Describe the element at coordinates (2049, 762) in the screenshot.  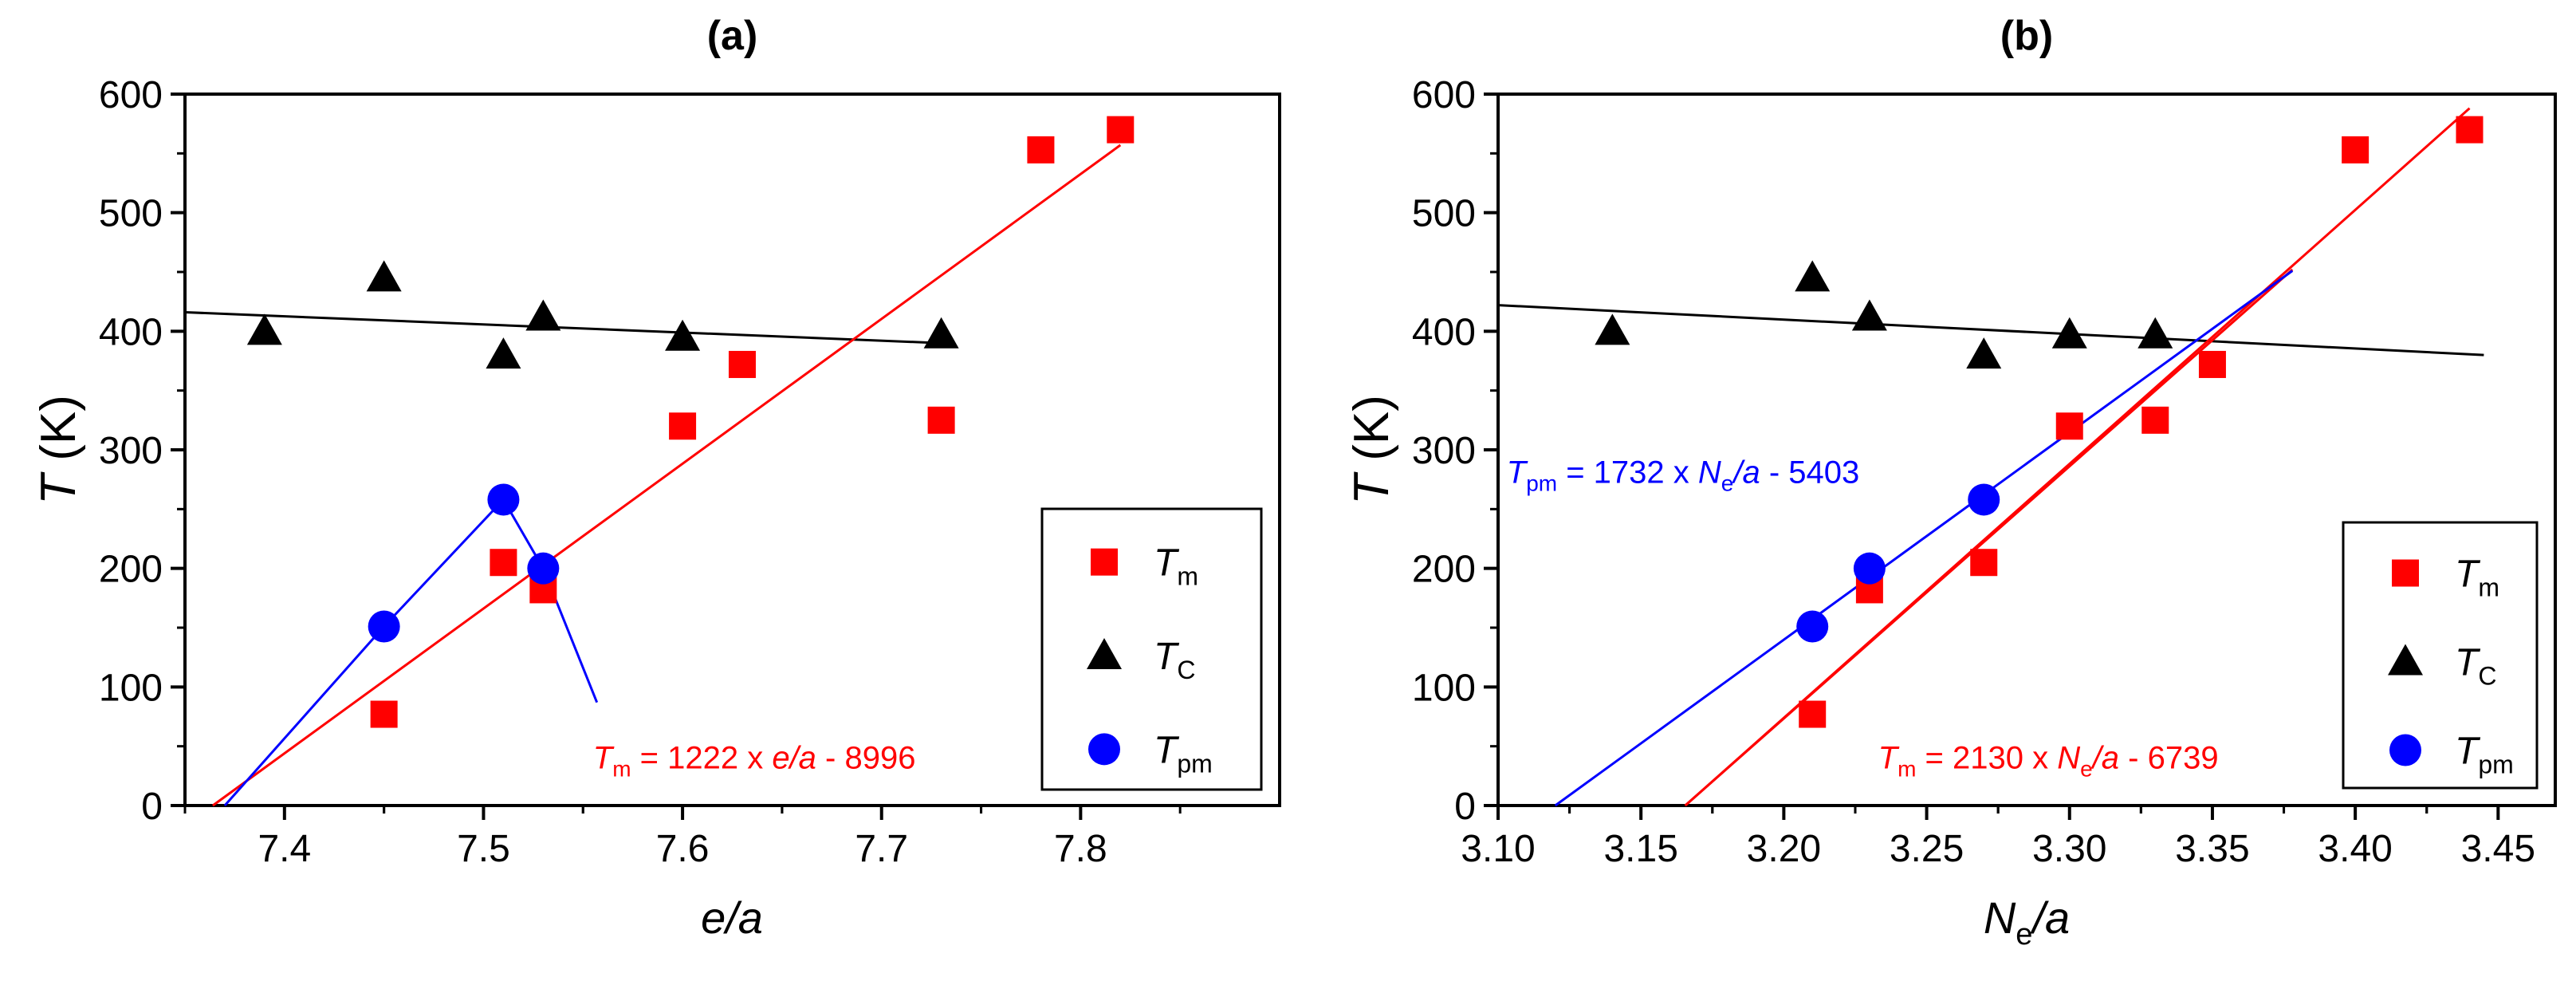
I see `equation-tm: Tm = 2130 x Ne/a - 6739` at that location.